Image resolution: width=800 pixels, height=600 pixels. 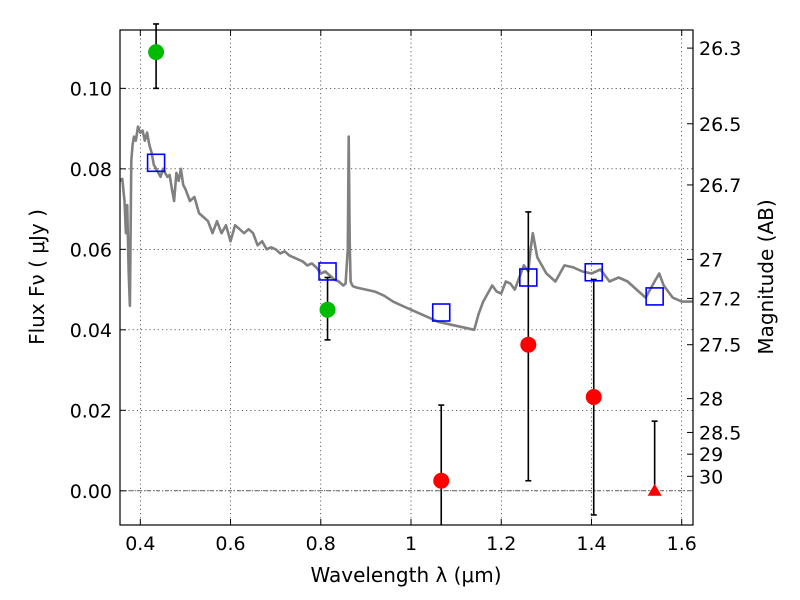 I want to click on x-axis-title: Wavelength λ (μm), so click(x=405, y=575).